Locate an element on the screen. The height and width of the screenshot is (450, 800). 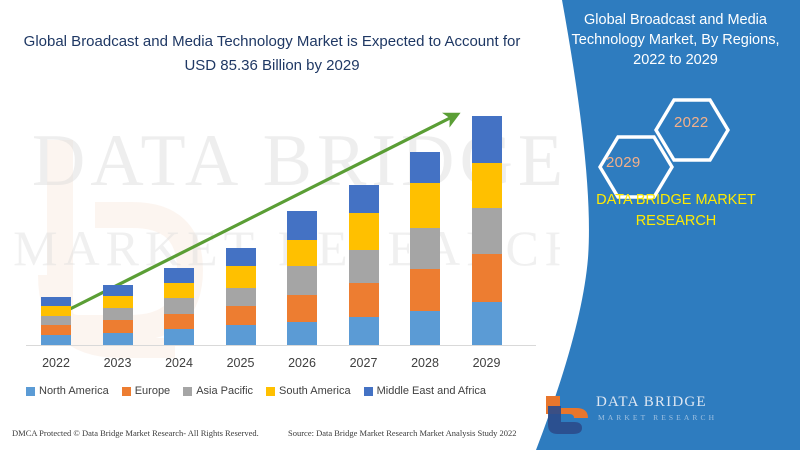
bar-segment-north-america-2029 is located at coordinates (486, 323).